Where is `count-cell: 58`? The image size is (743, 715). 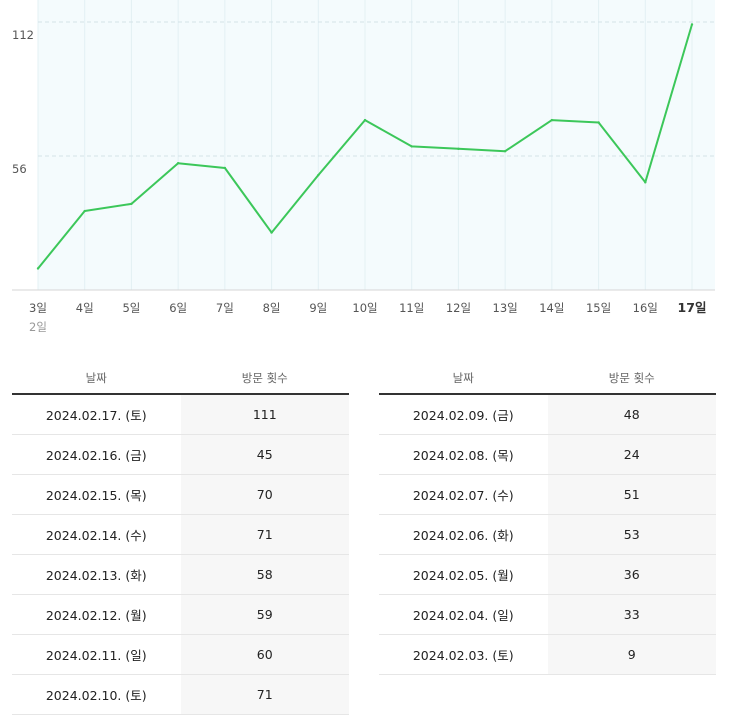
count-cell: 58 is located at coordinates (264, 574).